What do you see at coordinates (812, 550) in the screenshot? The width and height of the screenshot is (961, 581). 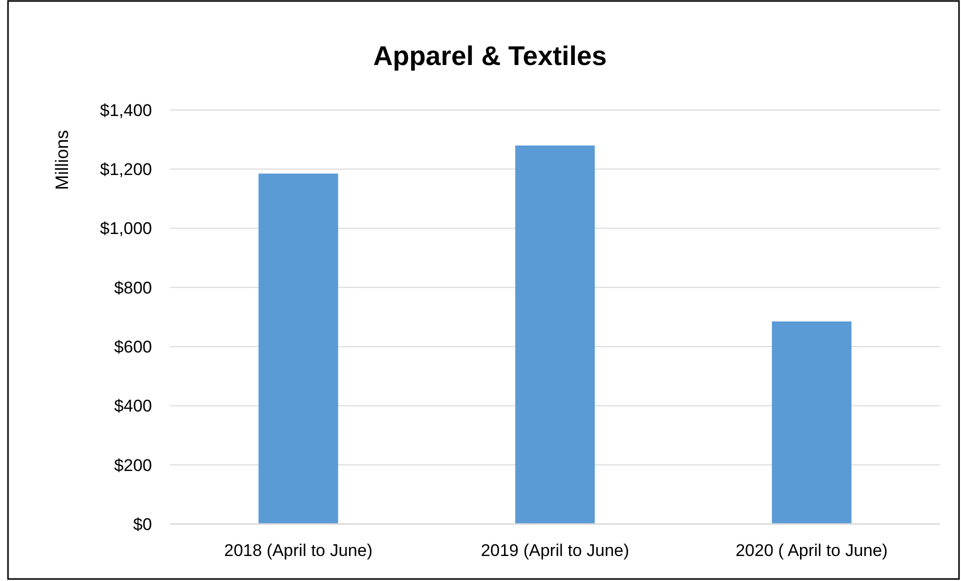 I see `x-tick-label: 2020 ( April to June)` at bounding box center [812, 550].